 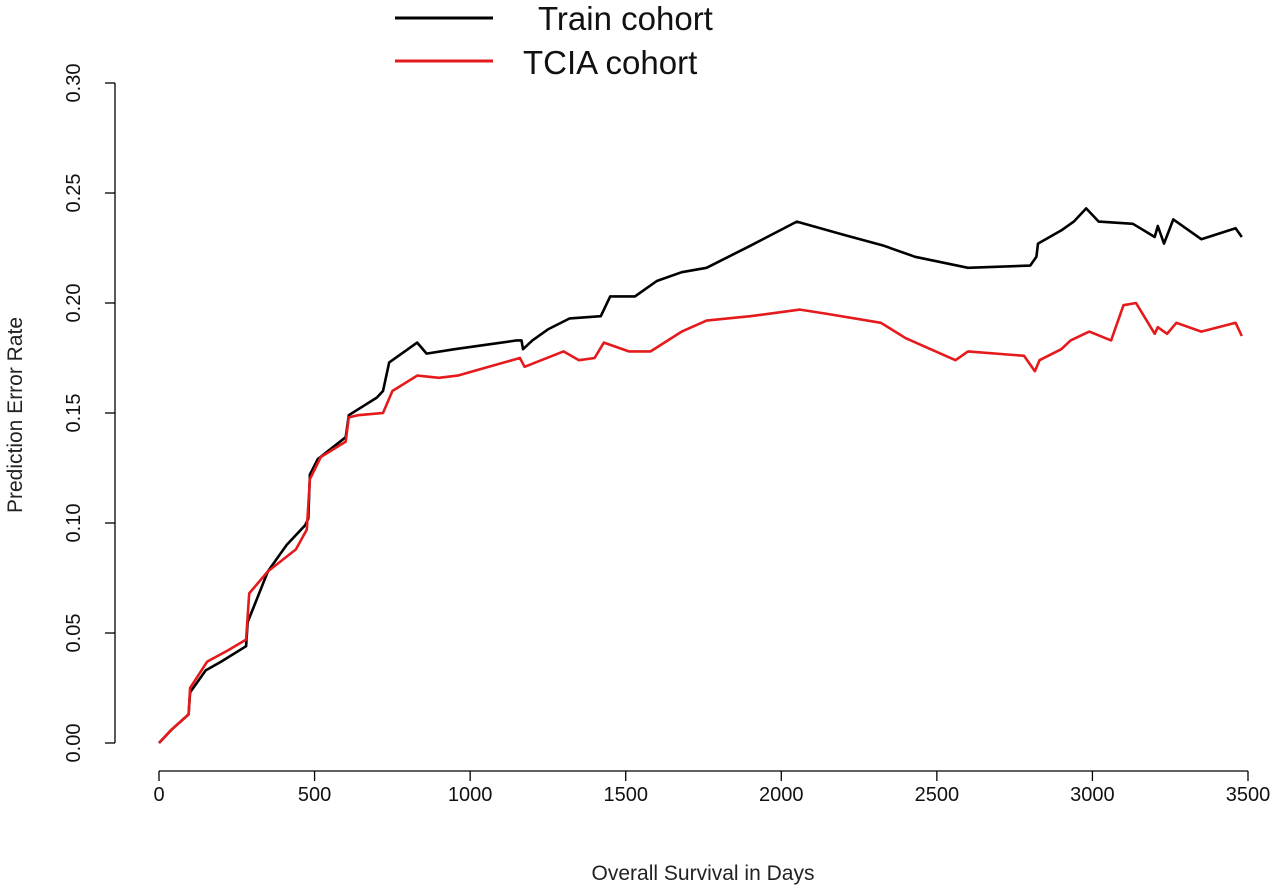 What do you see at coordinates (1248, 795) in the screenshot?
I see `x-tick-label: 3500` at bounding box center [1248, 795].